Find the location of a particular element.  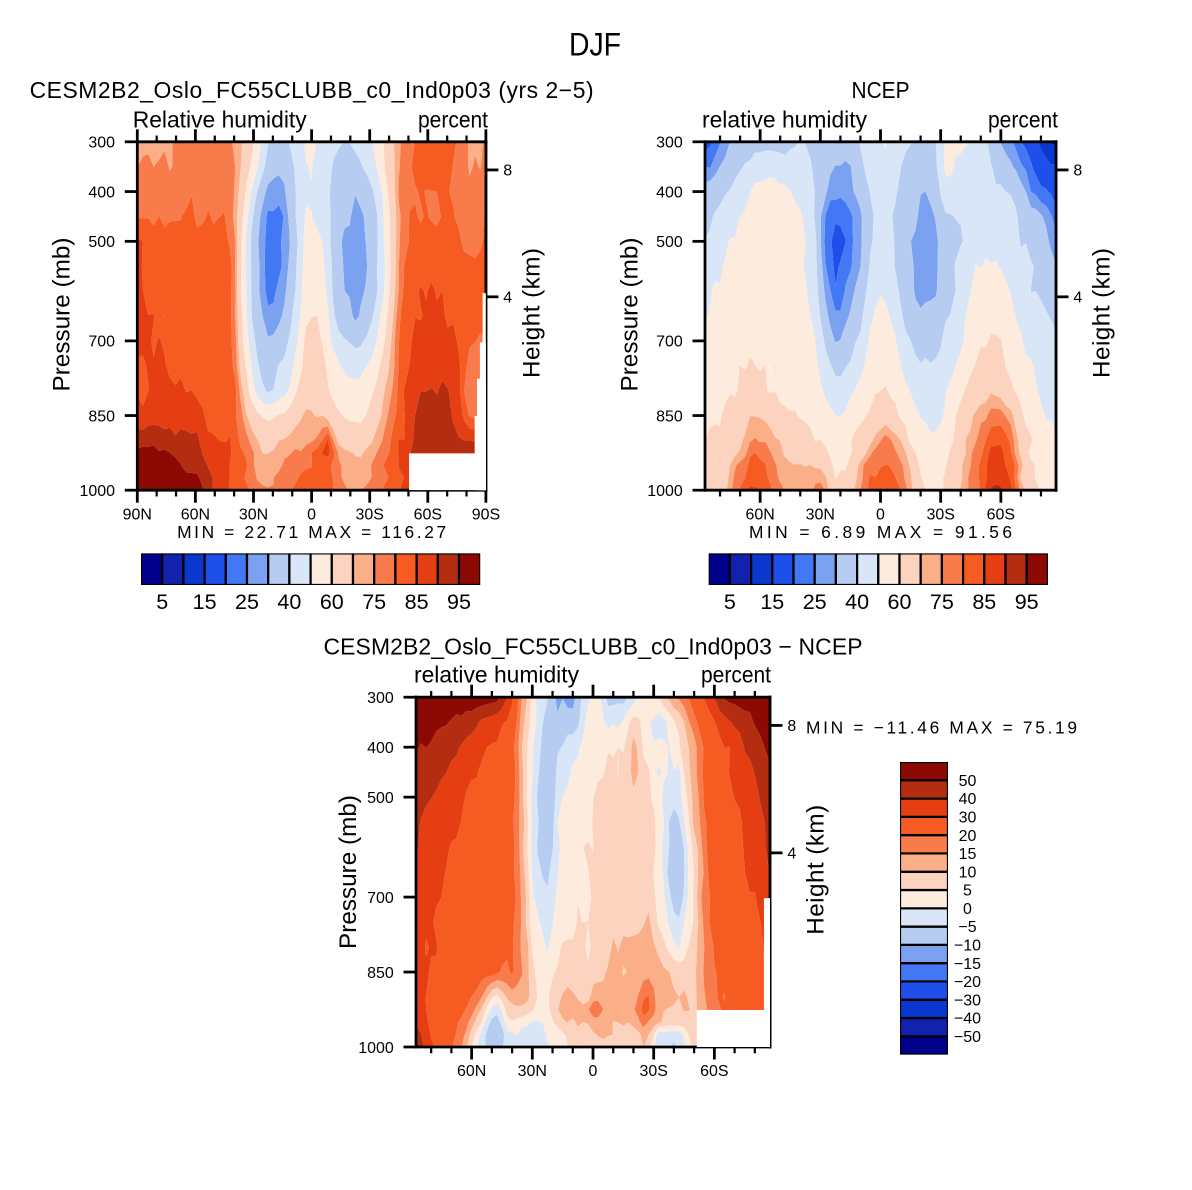

svg-text: −20 is located at coordinates (967, 982).